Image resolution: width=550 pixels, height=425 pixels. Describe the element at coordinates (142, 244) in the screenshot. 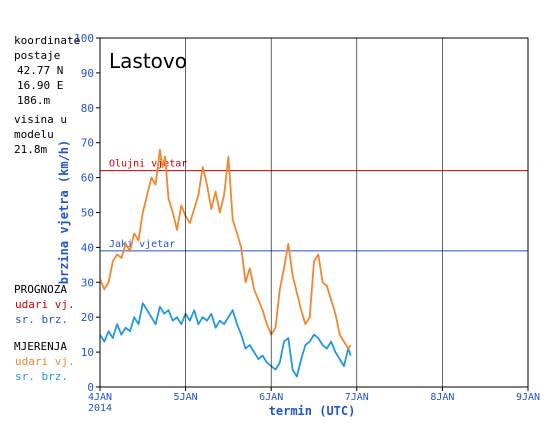

I see `threshold-label: Jaki vjetar` at that location.